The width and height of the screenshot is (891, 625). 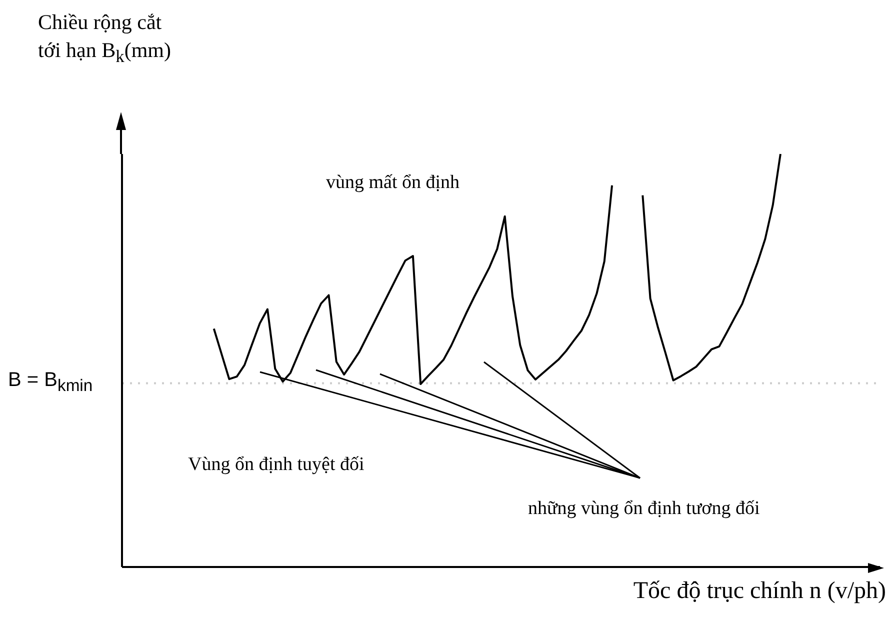 I want to click on annotation: Vùng ổn định tuyệt đối, so click(x=276, y=464).